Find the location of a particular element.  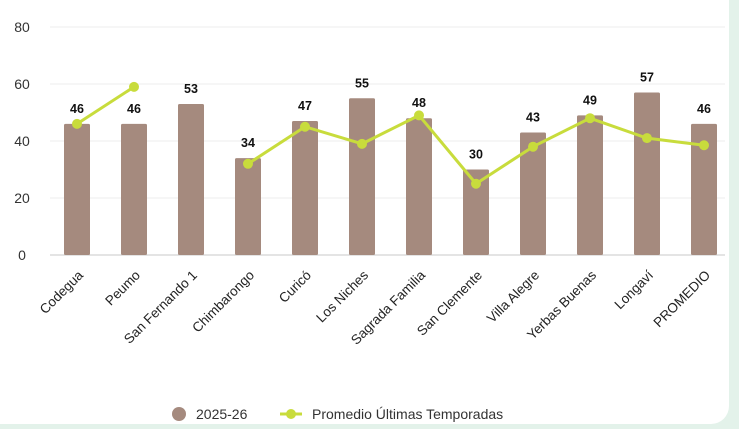

x-tick-label: PROMEDIO is located at coordinates (682, 299).